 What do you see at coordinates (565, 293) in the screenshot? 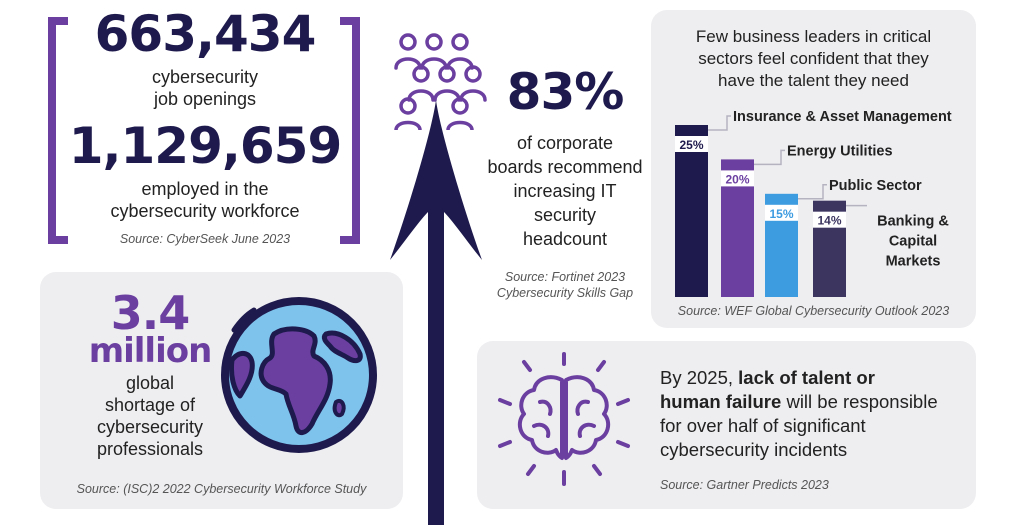
I see `boards-source-line2: Cybersecurity Skills Gap` at bounding box center [565, 293].